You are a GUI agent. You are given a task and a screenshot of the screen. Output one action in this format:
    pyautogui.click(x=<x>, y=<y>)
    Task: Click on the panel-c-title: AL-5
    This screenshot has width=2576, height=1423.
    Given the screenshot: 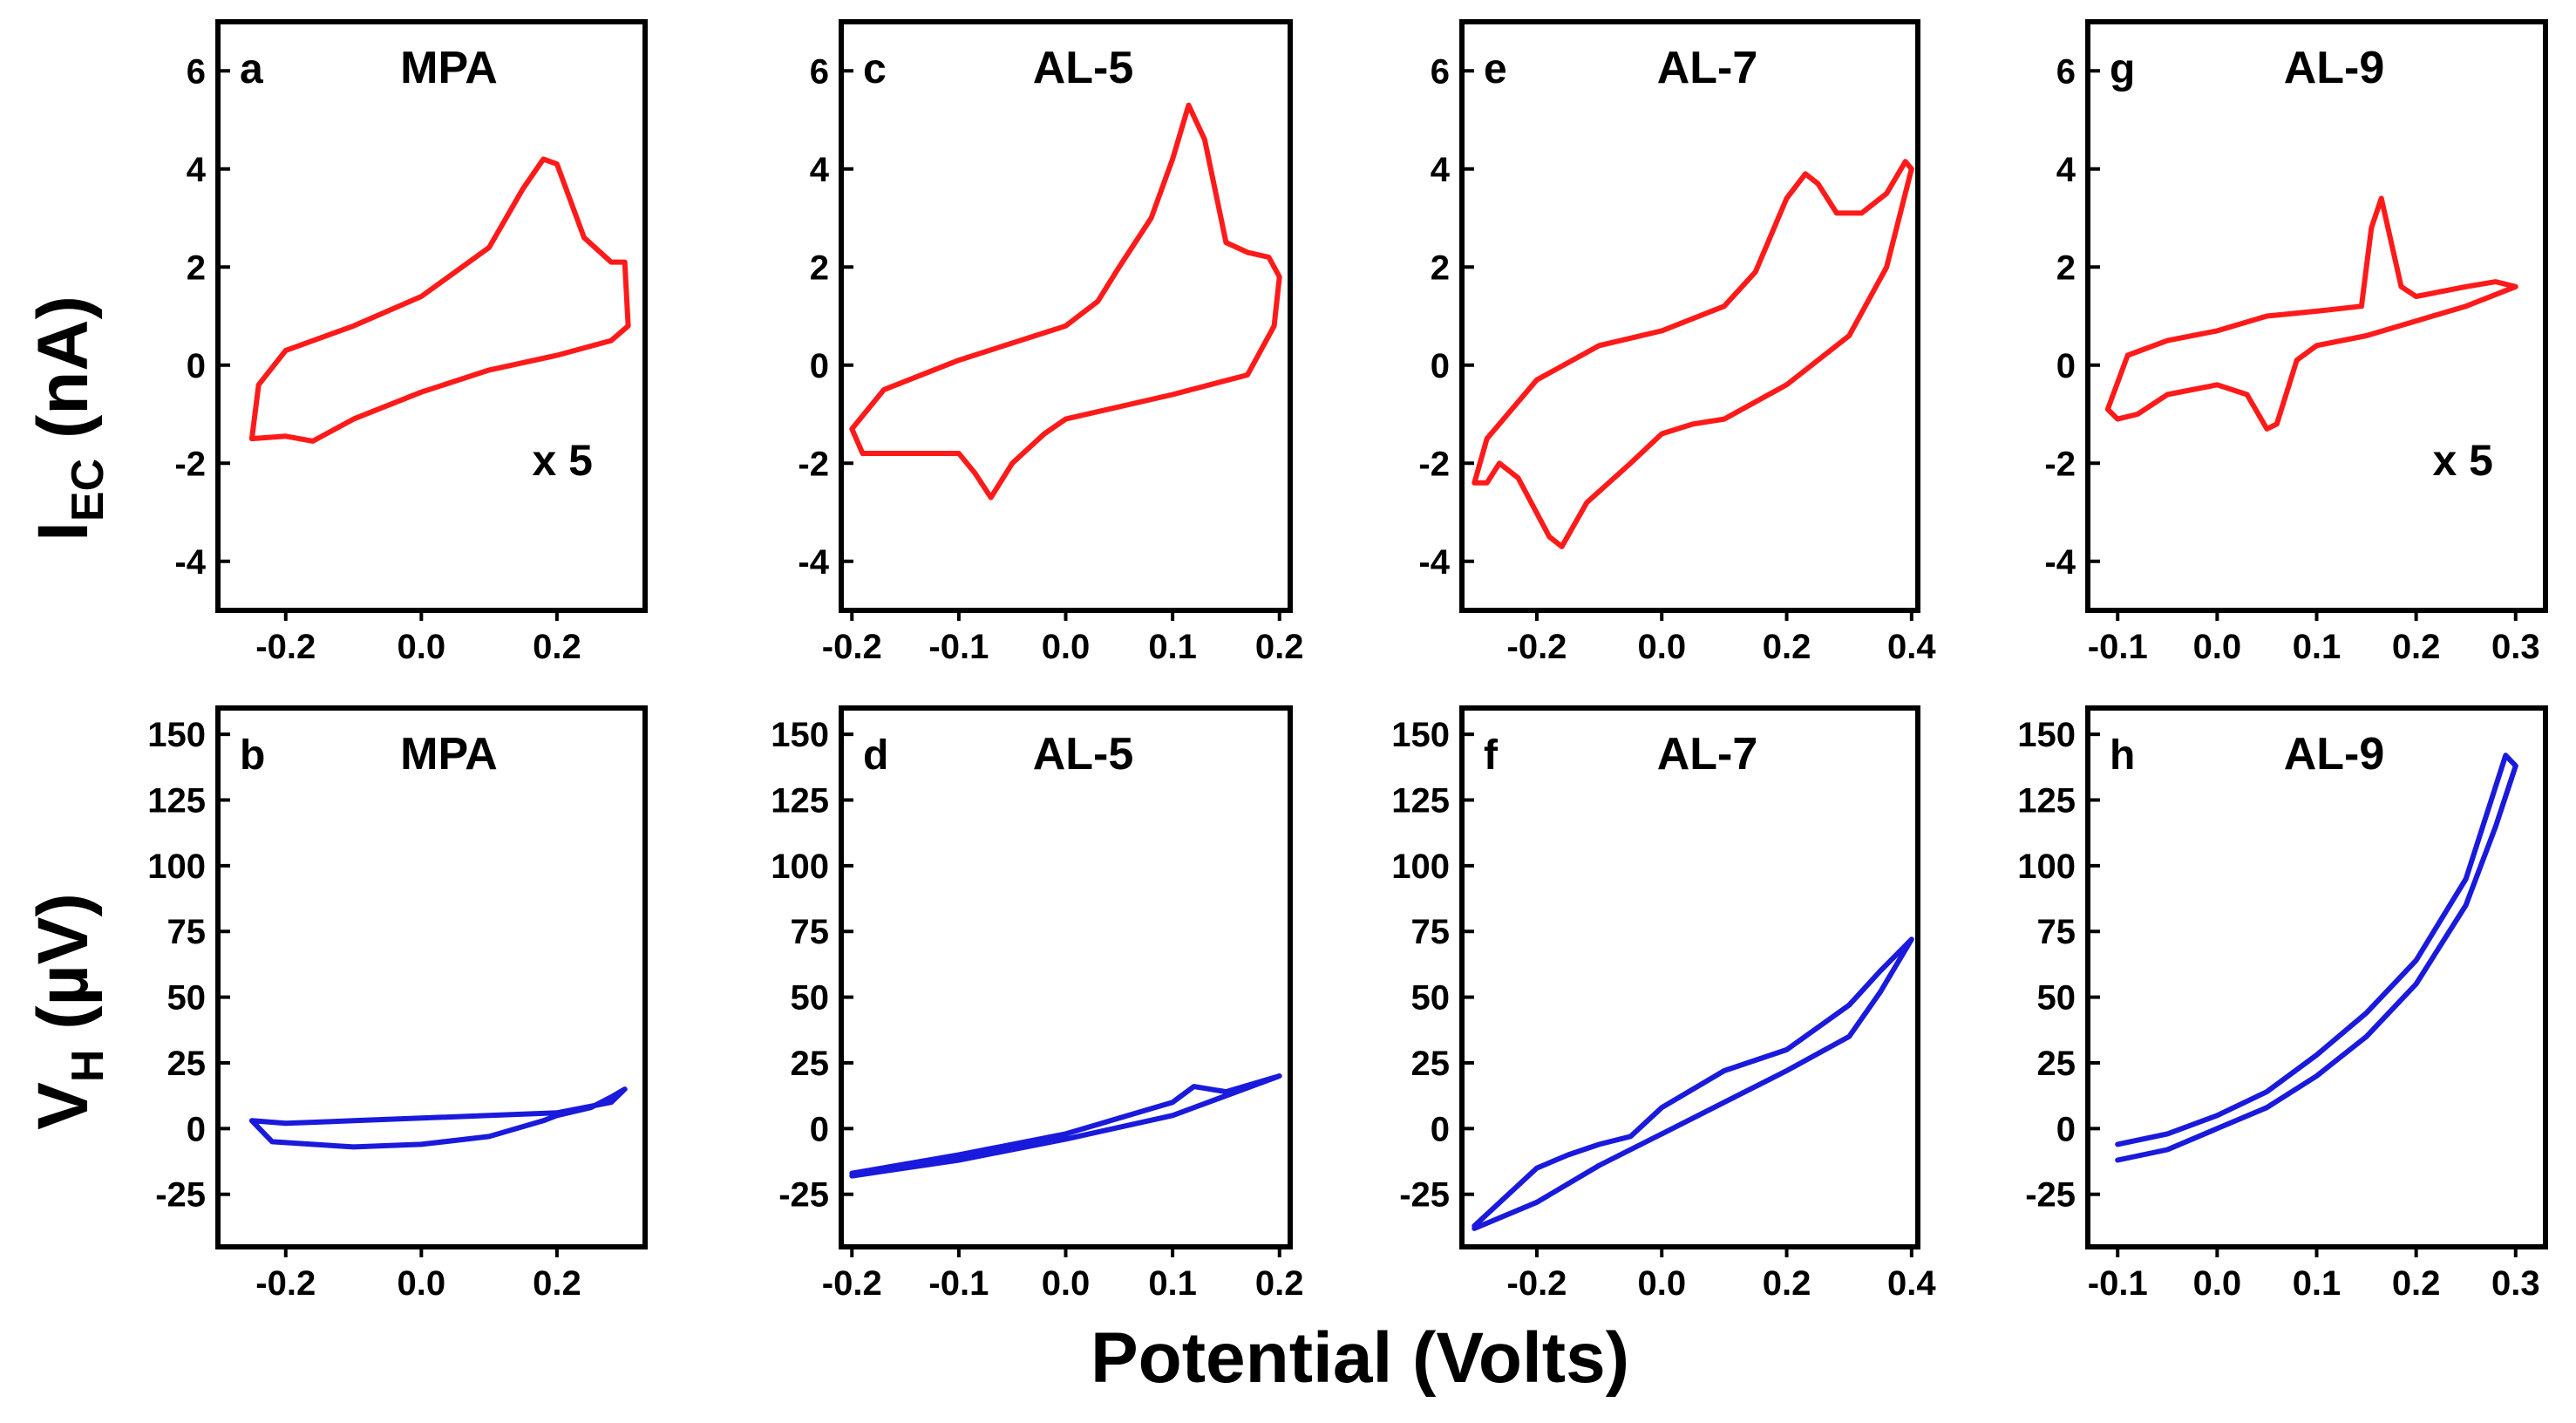 What is the action you would take?
    pyautogui.click(x=1083, y=68)
    